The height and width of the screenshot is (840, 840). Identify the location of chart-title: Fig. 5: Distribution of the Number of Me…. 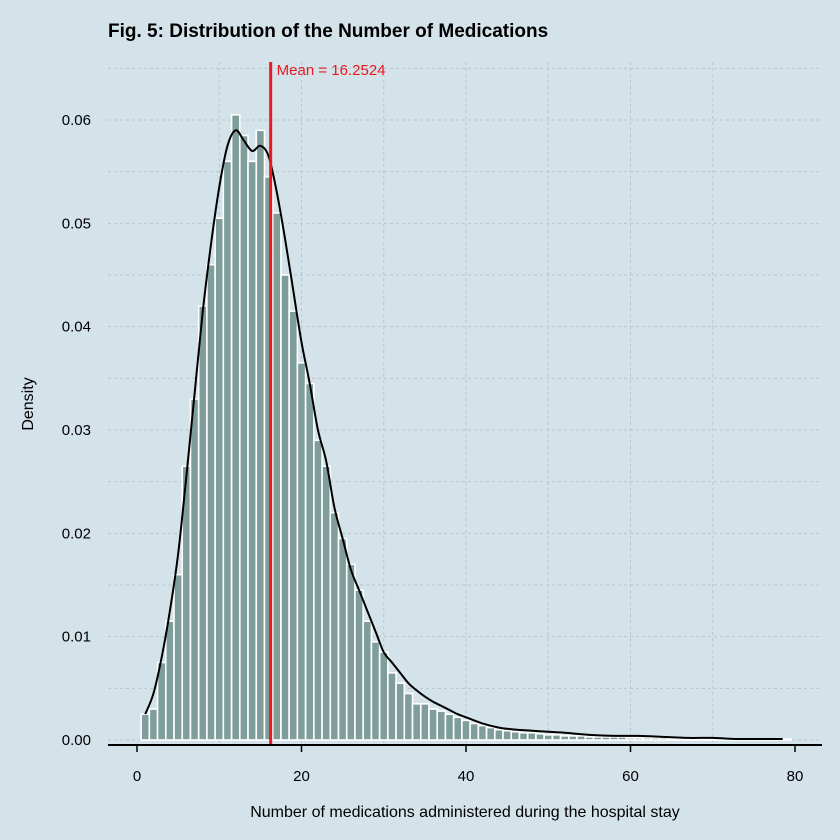
(328, 31).